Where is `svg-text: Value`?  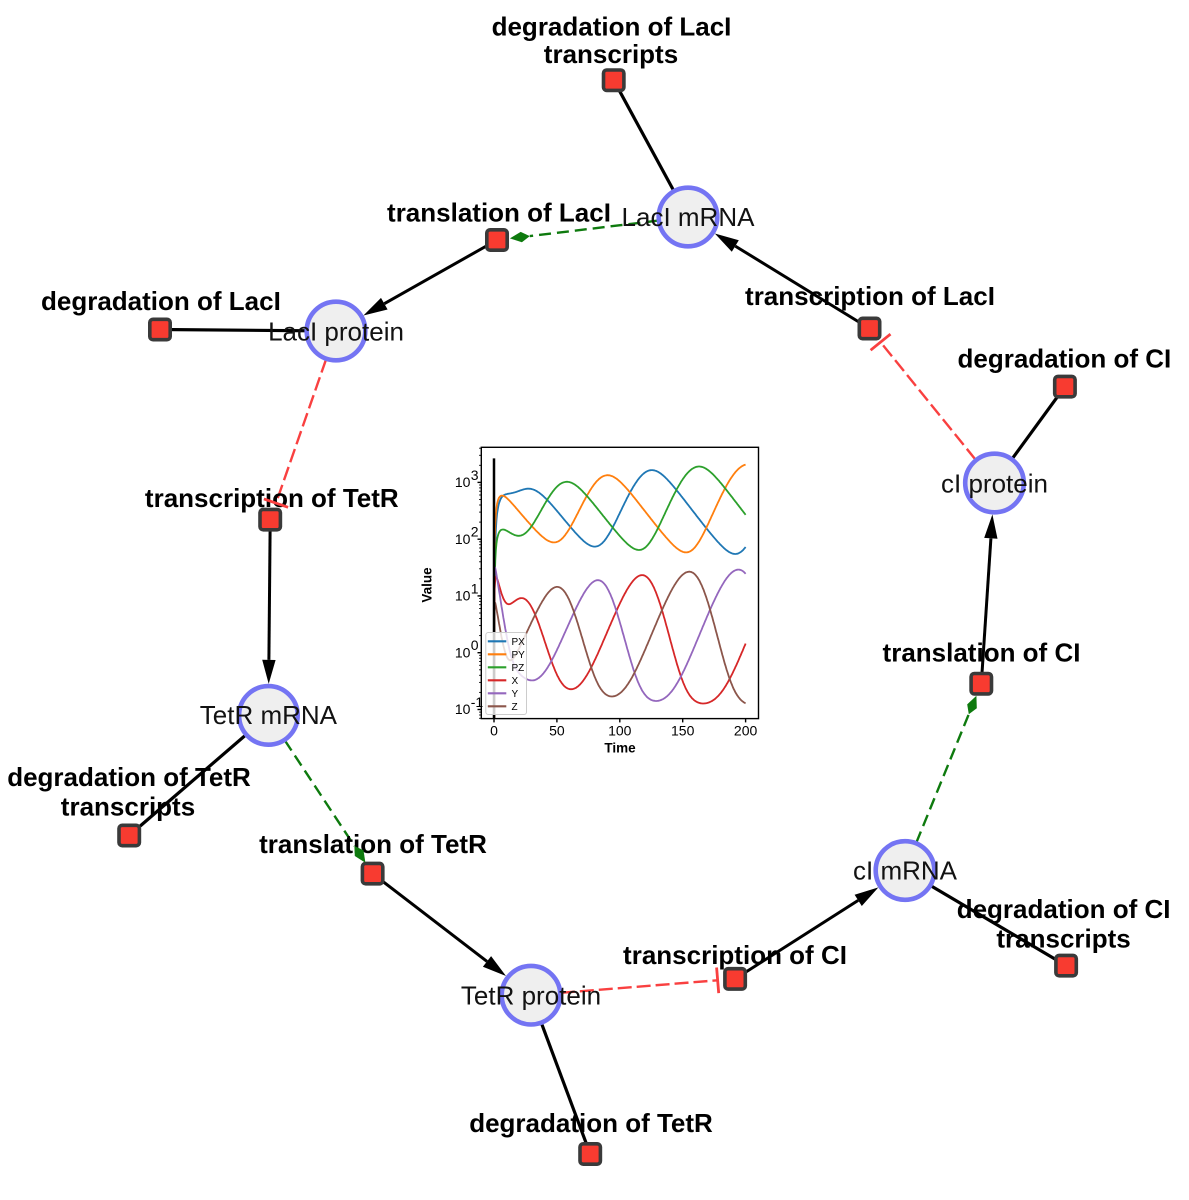
svg-text: Value is located at coordinates (427, 585).